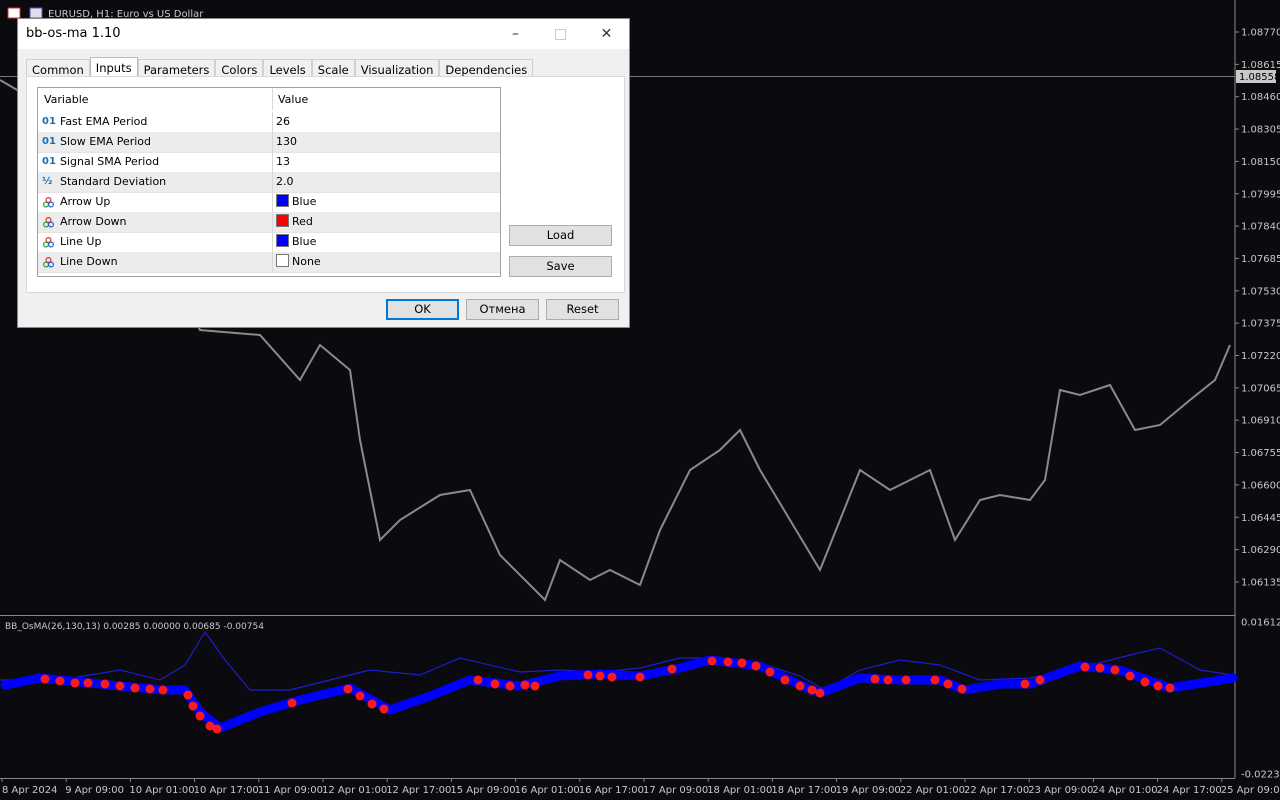 The image size is (1280, 800). I want to click on price-label: 1.08460, so click(1260, 97).